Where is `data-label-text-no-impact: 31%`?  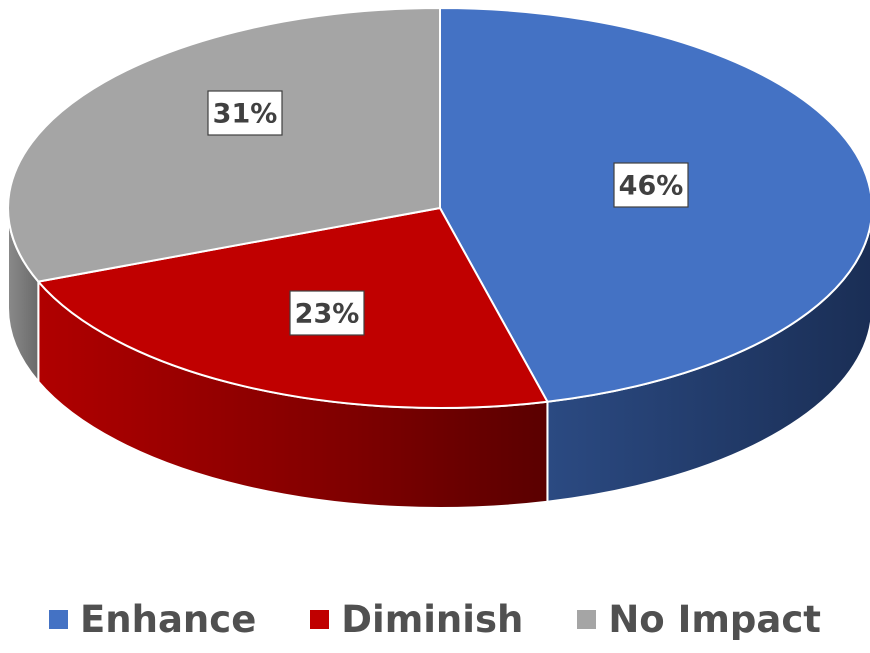
data-label-text-no-impact: 31% is located at coordinates (245, 114).